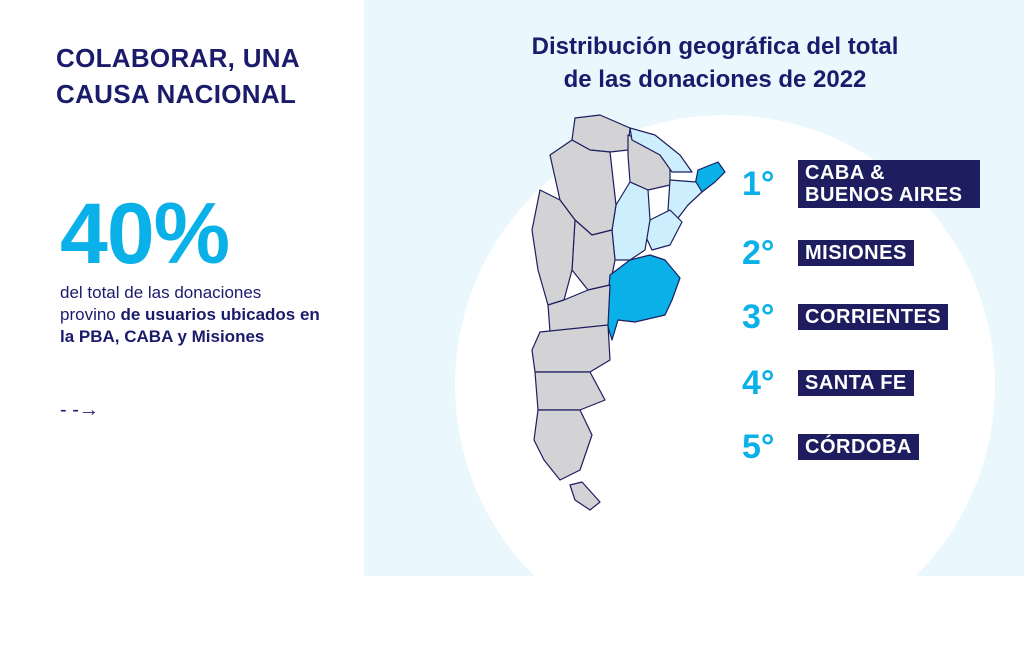 This screenshot has width=1024, height=655. I want to click on ranking-label-2: MISIONES, so click(856, 253).